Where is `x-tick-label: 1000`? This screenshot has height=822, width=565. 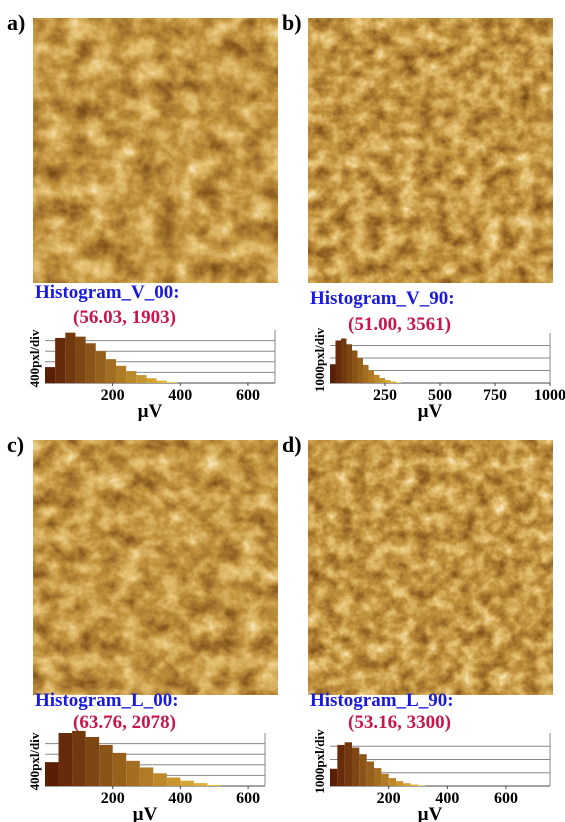 x-tick-label: 1000 is located at coordinates (549, 395).